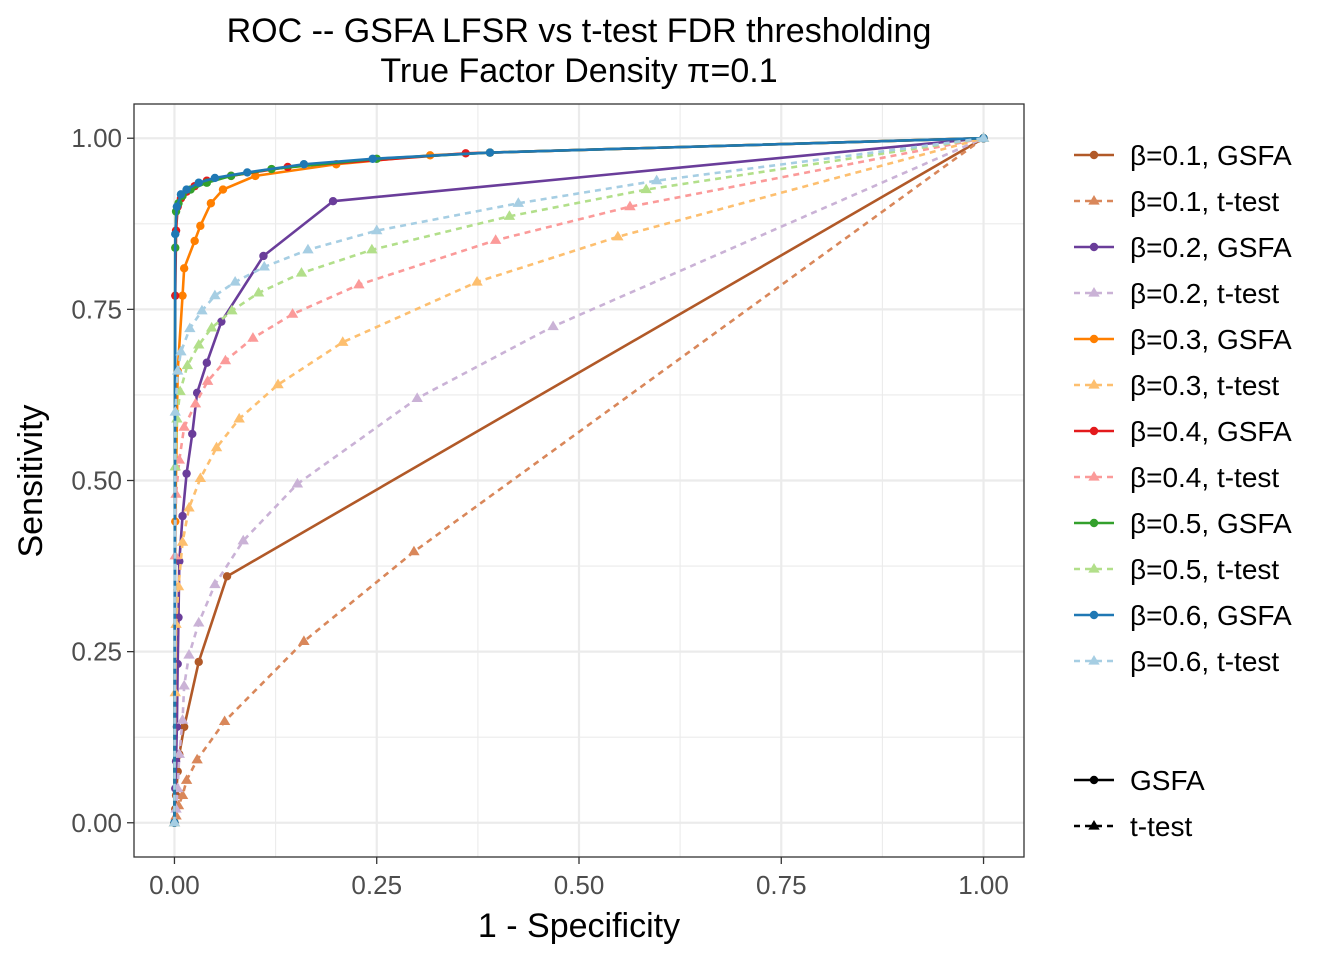 The image size is (1344, 960). Describe the element at coordinates (31, 480) in the screenshot. I see `y-axis-title: Sensitivity` at that location.